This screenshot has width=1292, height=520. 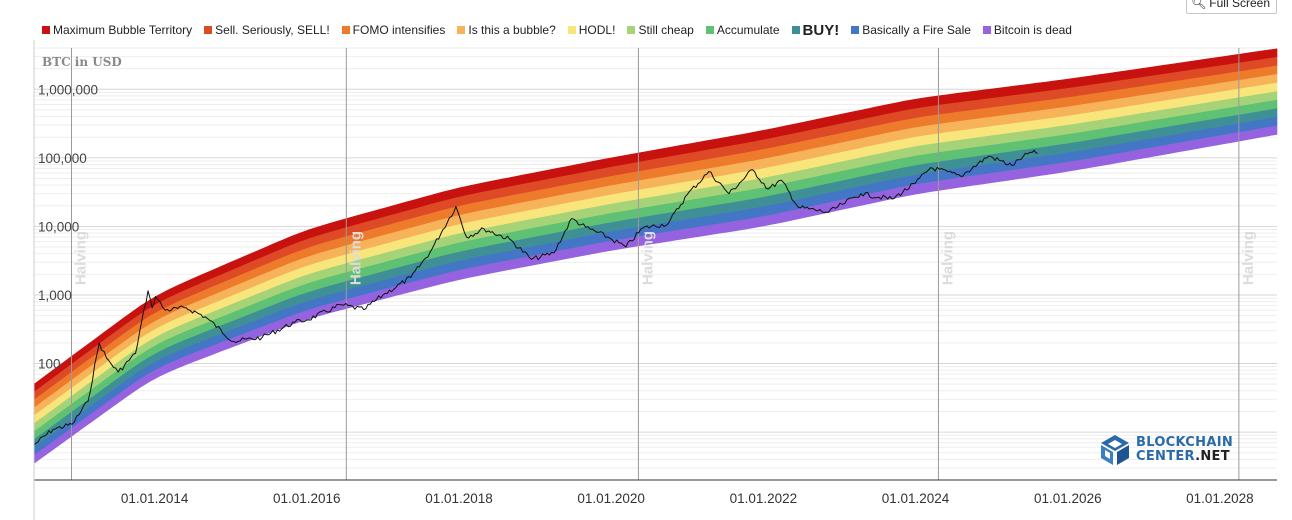 What do you see at coordinates (1220, 498) in the screenshot?
I see `x-tick-label-7: 01.01.2028` at bounding box center [1220, 498].